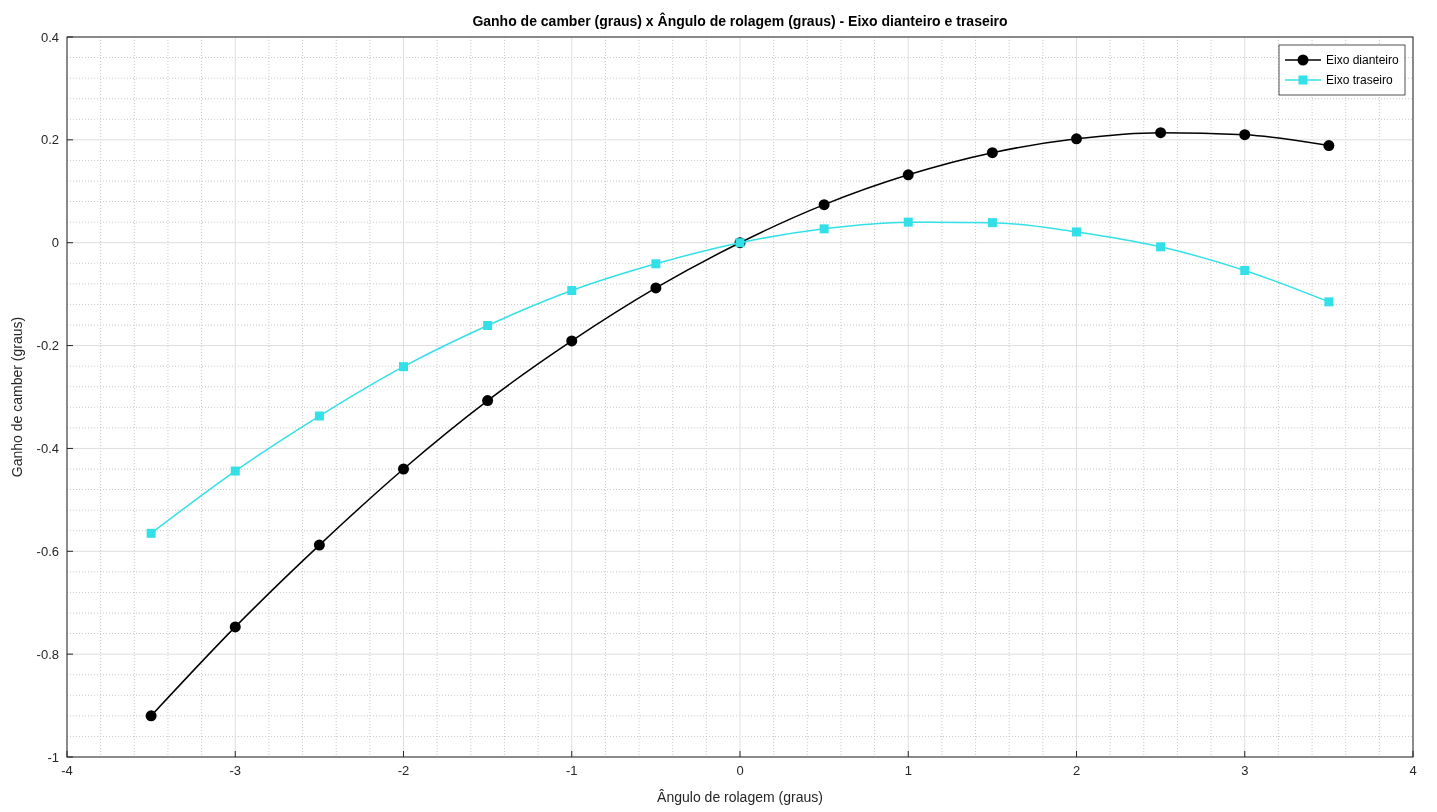 The height and width of the screenshot is (812, 1437). What do you see at coordinates (1413, 770) in the screenshot?
I see `x-tick-label: 4` at bounding box center [1413, 770].